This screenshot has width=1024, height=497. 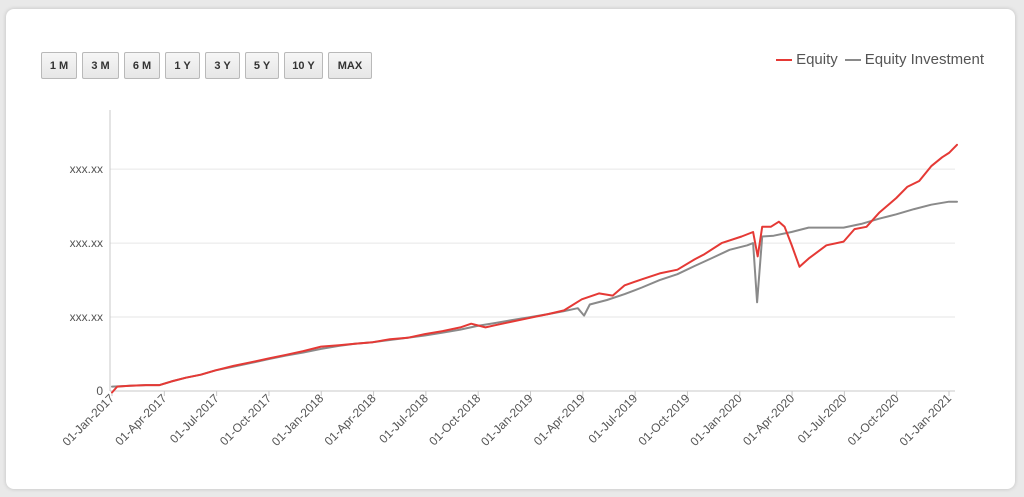 What do you see at coordinates (303, 65) in the screenshot?
I see `range-button-10y: 10 Y` at bounding box center [303, 65].